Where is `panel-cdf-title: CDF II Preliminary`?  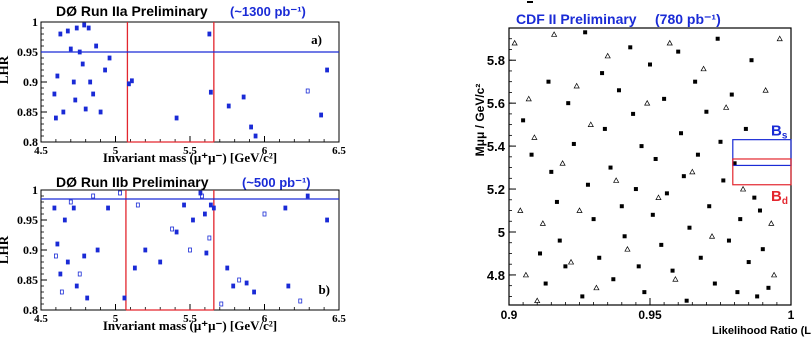
panel-cdf-title: CDF II Preliminary is located at coordinates (576, 19).